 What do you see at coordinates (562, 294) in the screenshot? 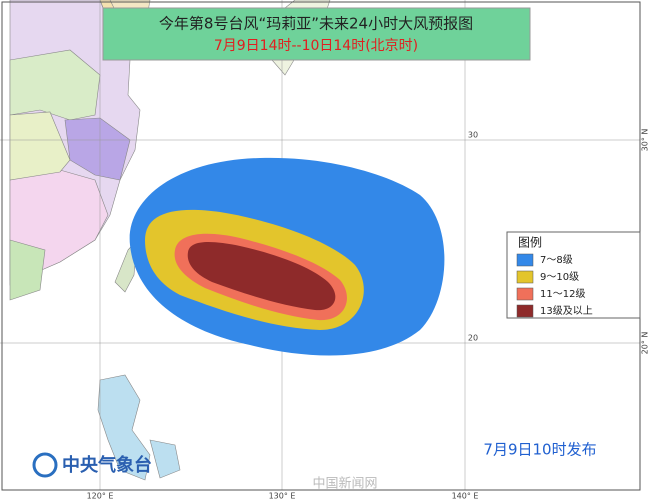
I see `legend-label: 11～12级` at bounding box center [562, 294].